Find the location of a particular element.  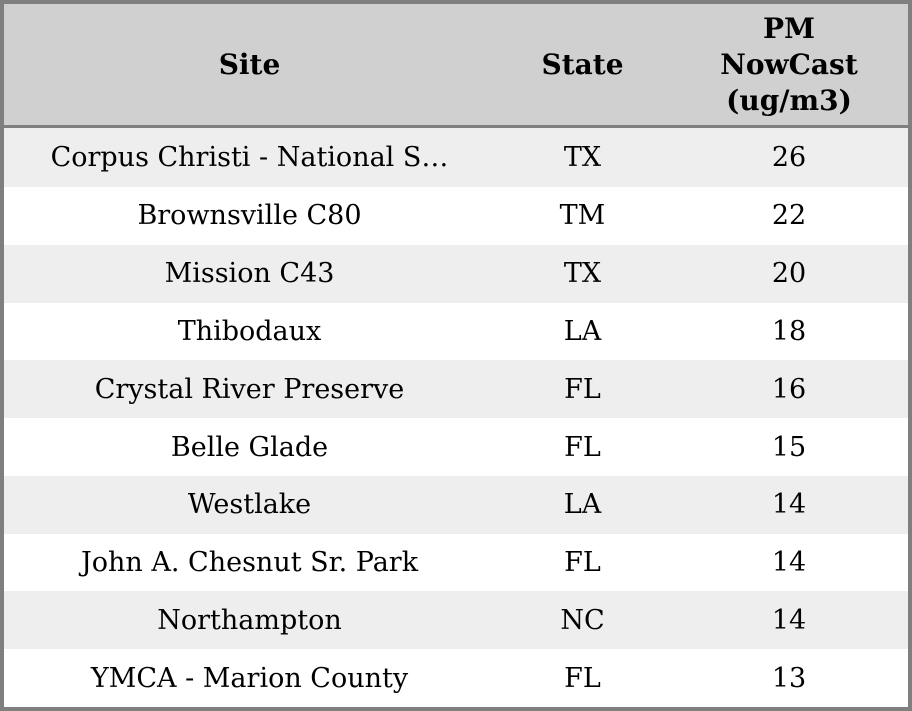

column-header-state-label: State is located at coordinates (582, 64).